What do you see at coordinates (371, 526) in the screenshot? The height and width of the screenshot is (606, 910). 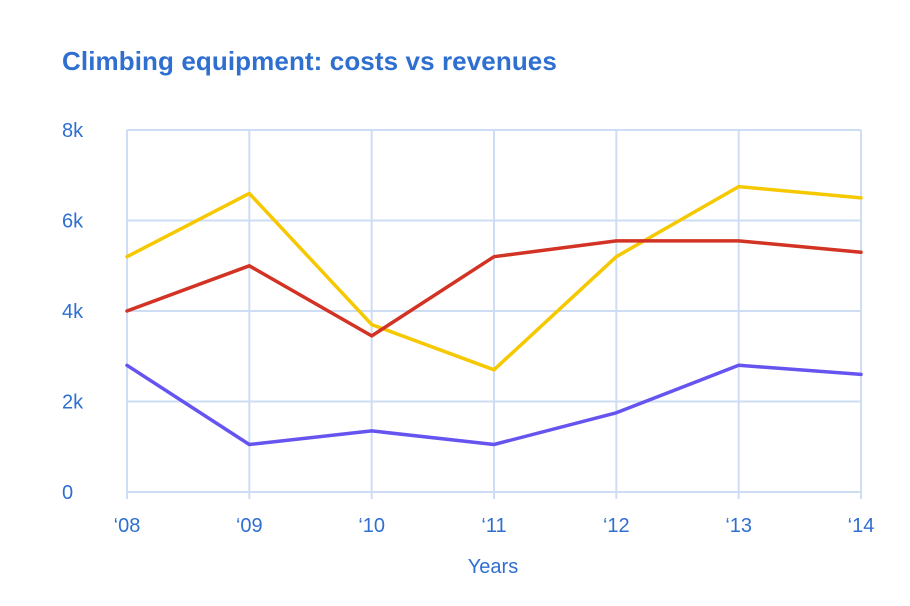 I see `x-tick-label: ‘10` at bounding box center [371, 526].